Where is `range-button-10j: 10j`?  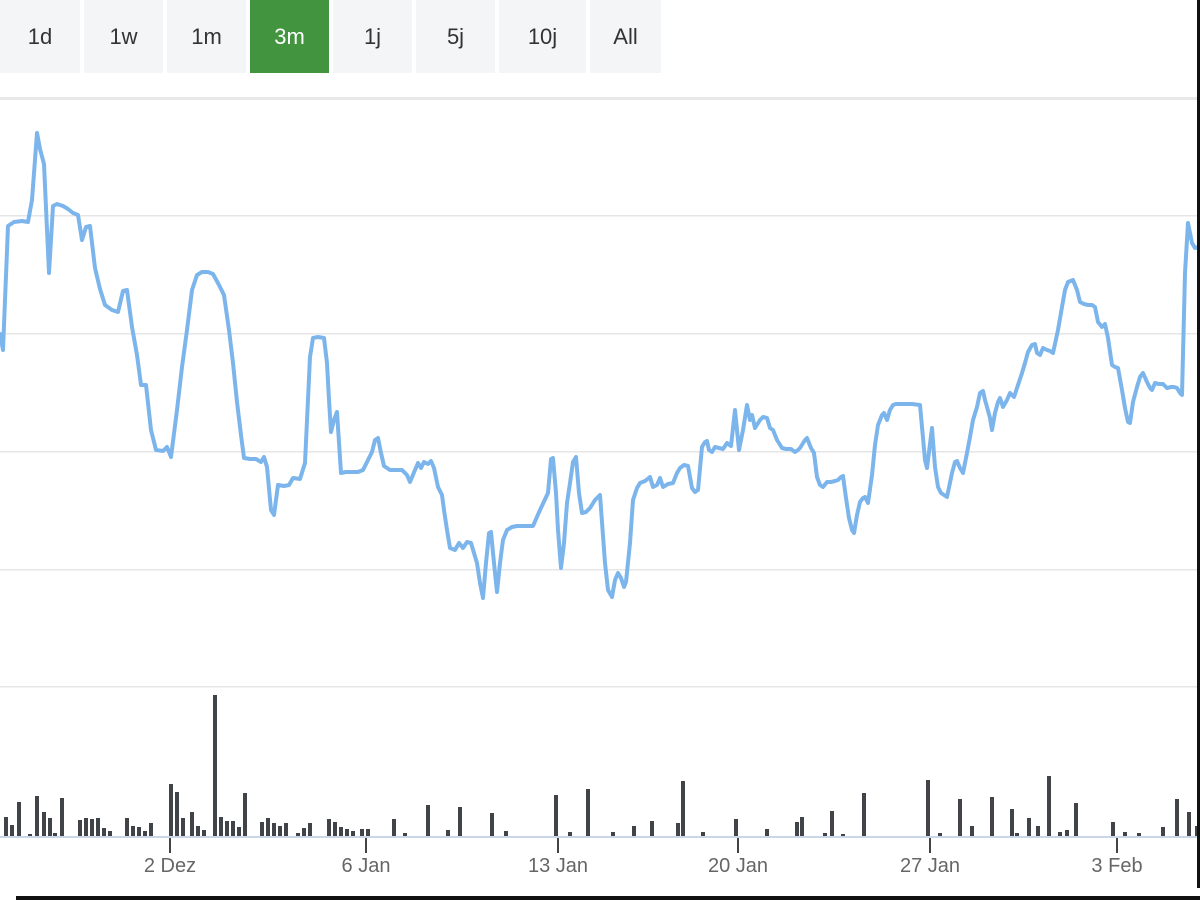
range-button-10j: 10j is located at coordinates (542, 36).